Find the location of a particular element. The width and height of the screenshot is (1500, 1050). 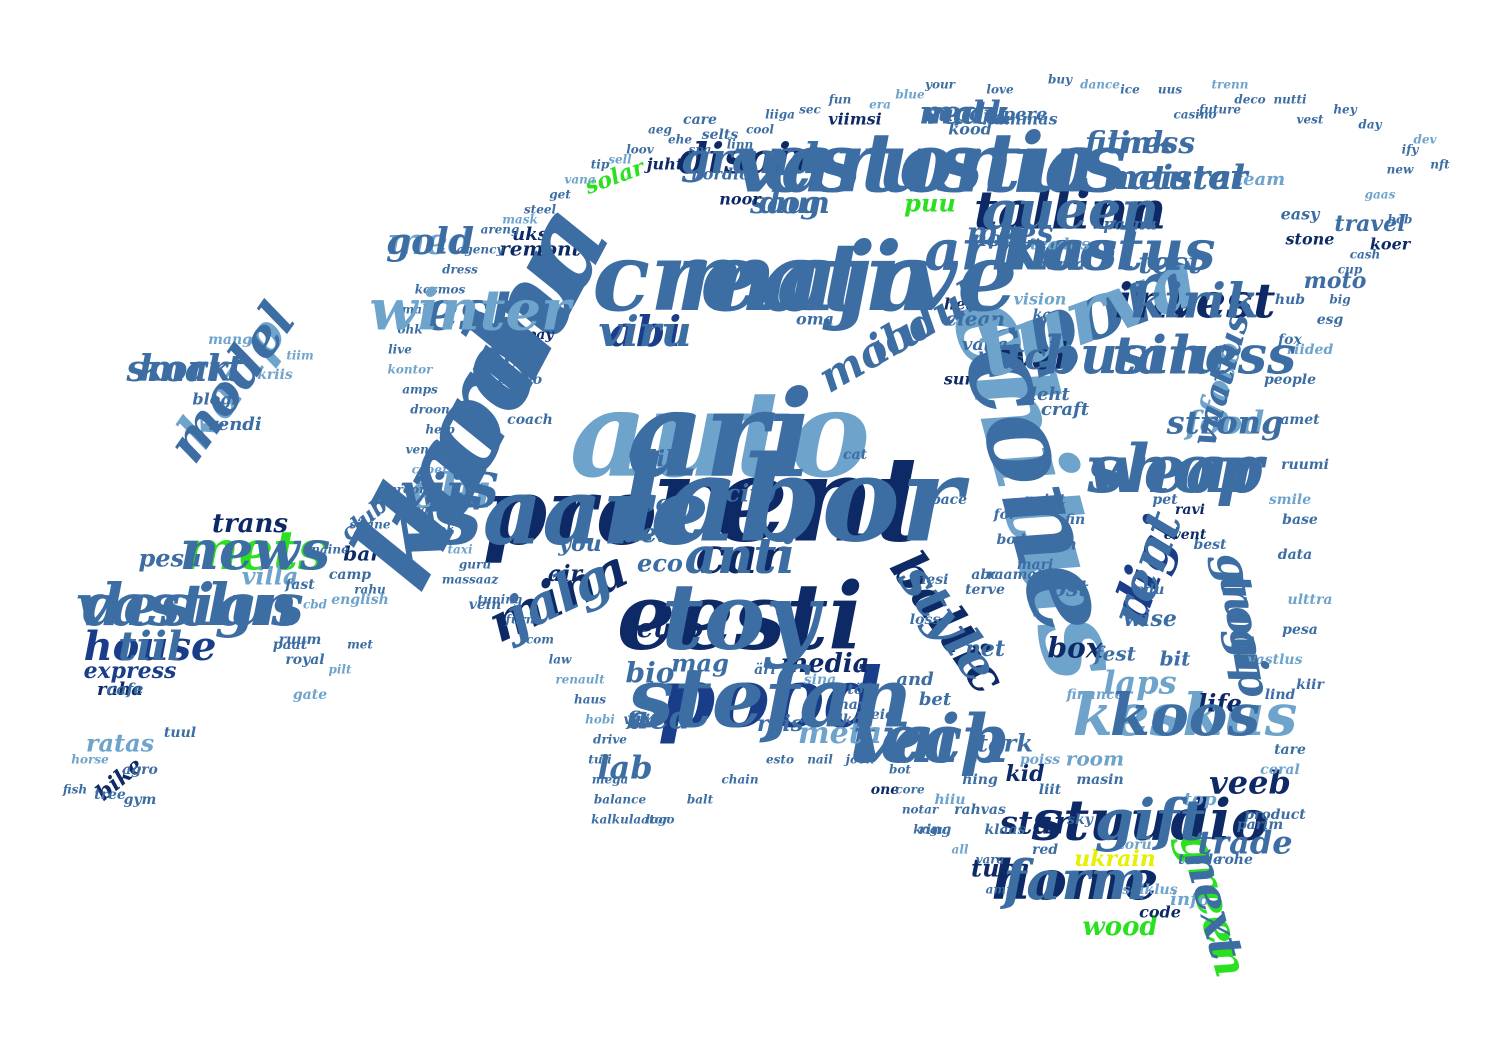

cloud-word: met is located at coordinates (360, 645).